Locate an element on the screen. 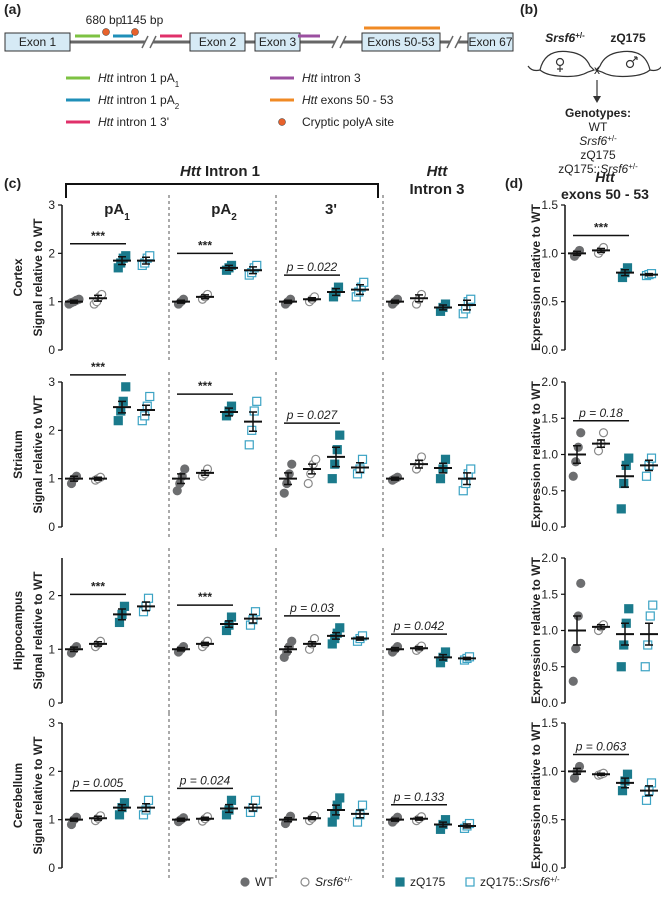 The height and width of the screenshot is (923, 661). genotype: zQ175 is located at coordinates (598, 155).